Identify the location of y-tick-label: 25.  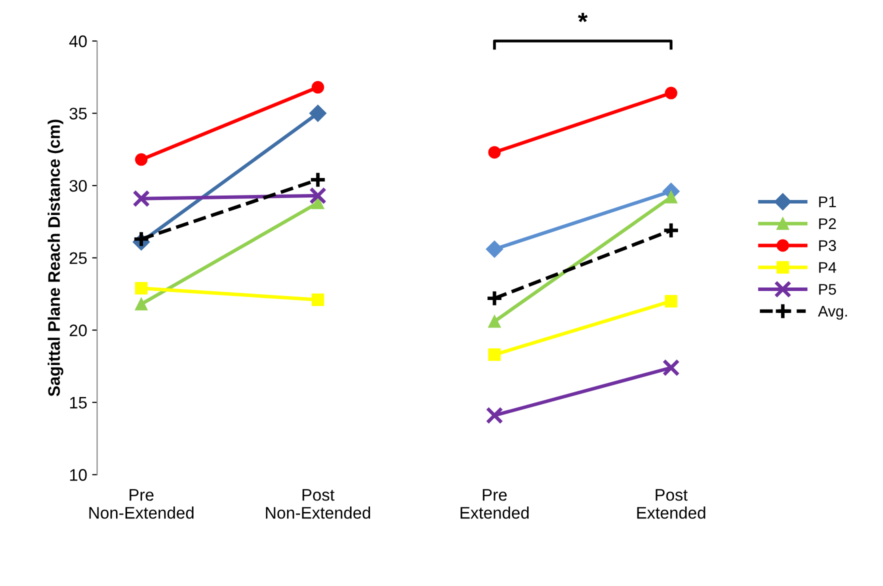
(78, 258).